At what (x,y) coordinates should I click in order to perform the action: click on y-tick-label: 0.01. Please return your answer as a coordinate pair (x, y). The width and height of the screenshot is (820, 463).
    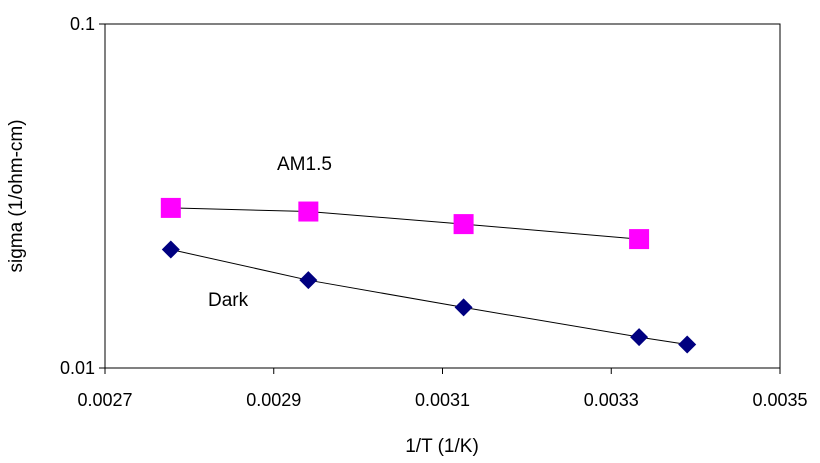
    Looking at the image, I should click on (77, 368).